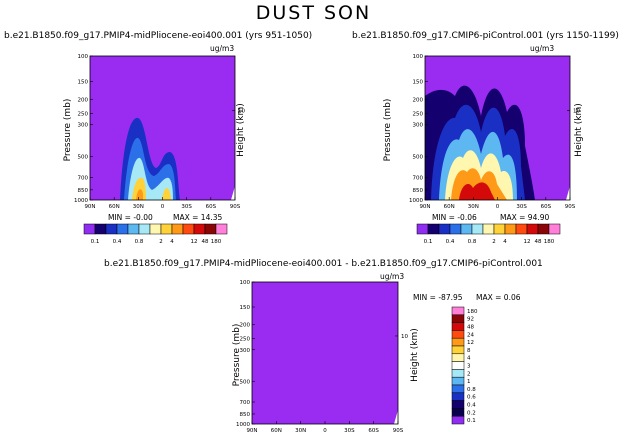 This screenshot has height=442, width=627. What do you see at coordinates (68, 130) in the screenshot?
I see `panel1-ylabel: Pressure (mb)` at bounding box center [68, 130].